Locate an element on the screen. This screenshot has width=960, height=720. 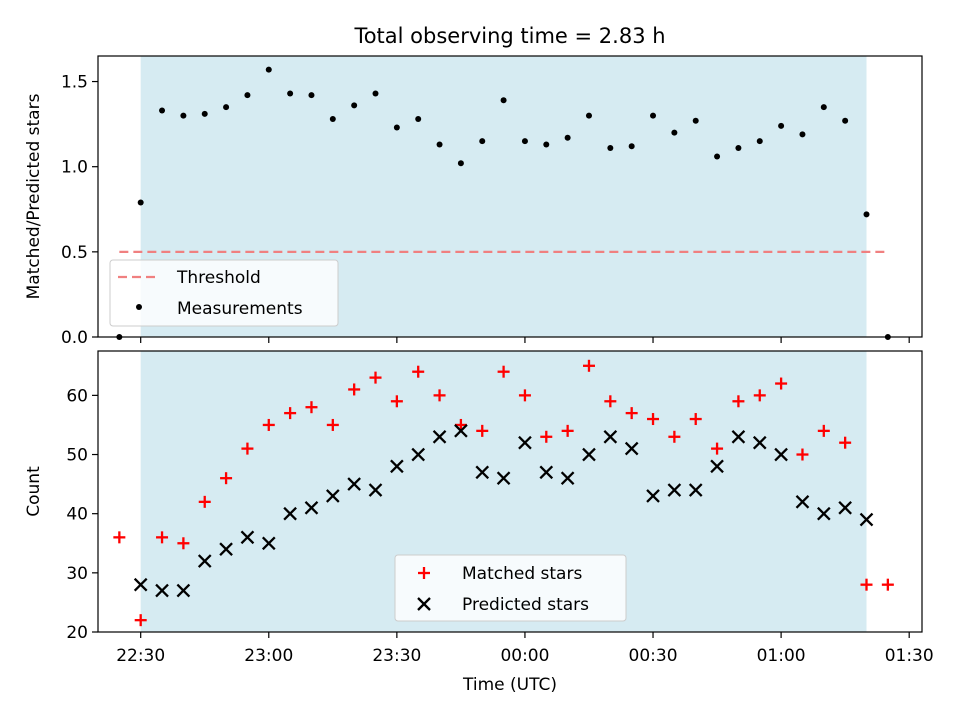
y-tick-label: 0.5 is located at coordinates (74, 253).